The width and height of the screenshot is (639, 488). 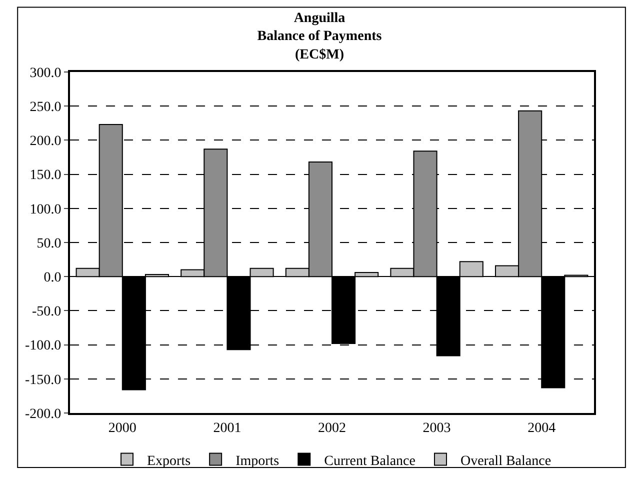 I want to click on legend-label: Imports, so click(x=258, y=461).